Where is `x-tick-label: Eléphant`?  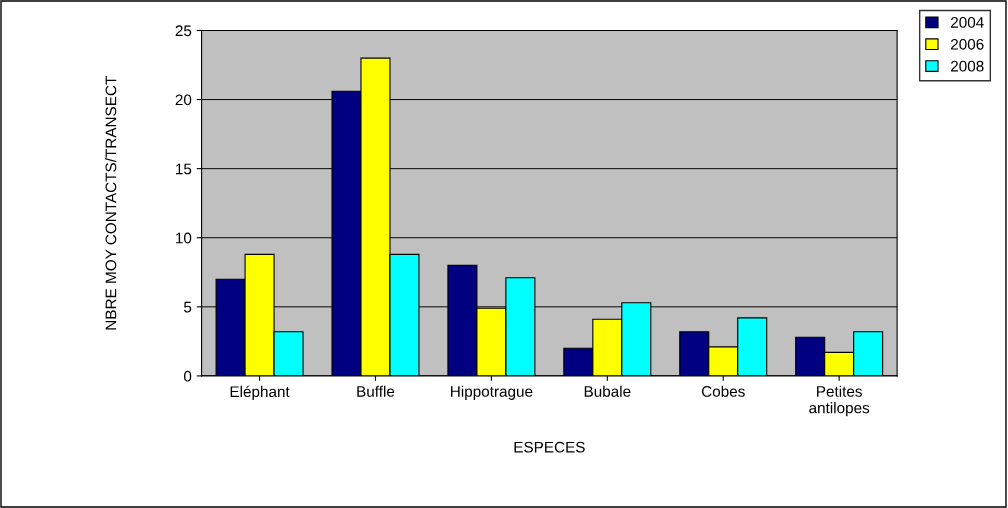
x-tick-label: Eléphant is located at coordinates (260, 393).